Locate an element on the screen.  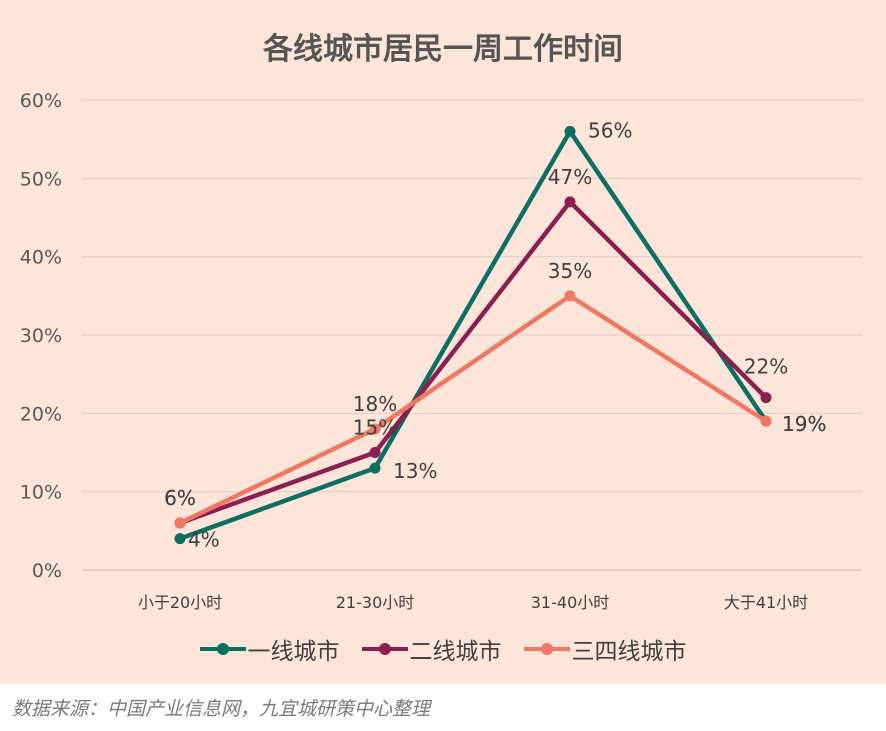
legend-label: 三四线城市 is located at coordinates (629, 652).